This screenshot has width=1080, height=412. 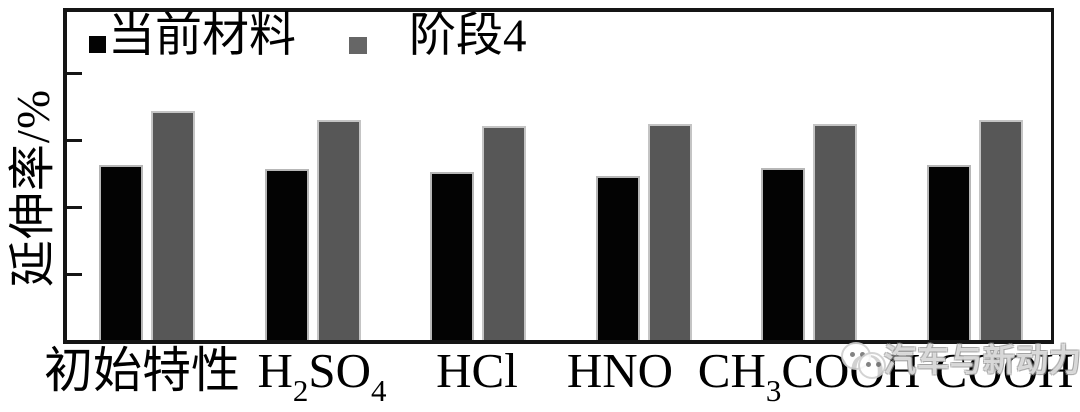 I want to click on x-axis-label-subscript: 2, so click(x=300, y=390).